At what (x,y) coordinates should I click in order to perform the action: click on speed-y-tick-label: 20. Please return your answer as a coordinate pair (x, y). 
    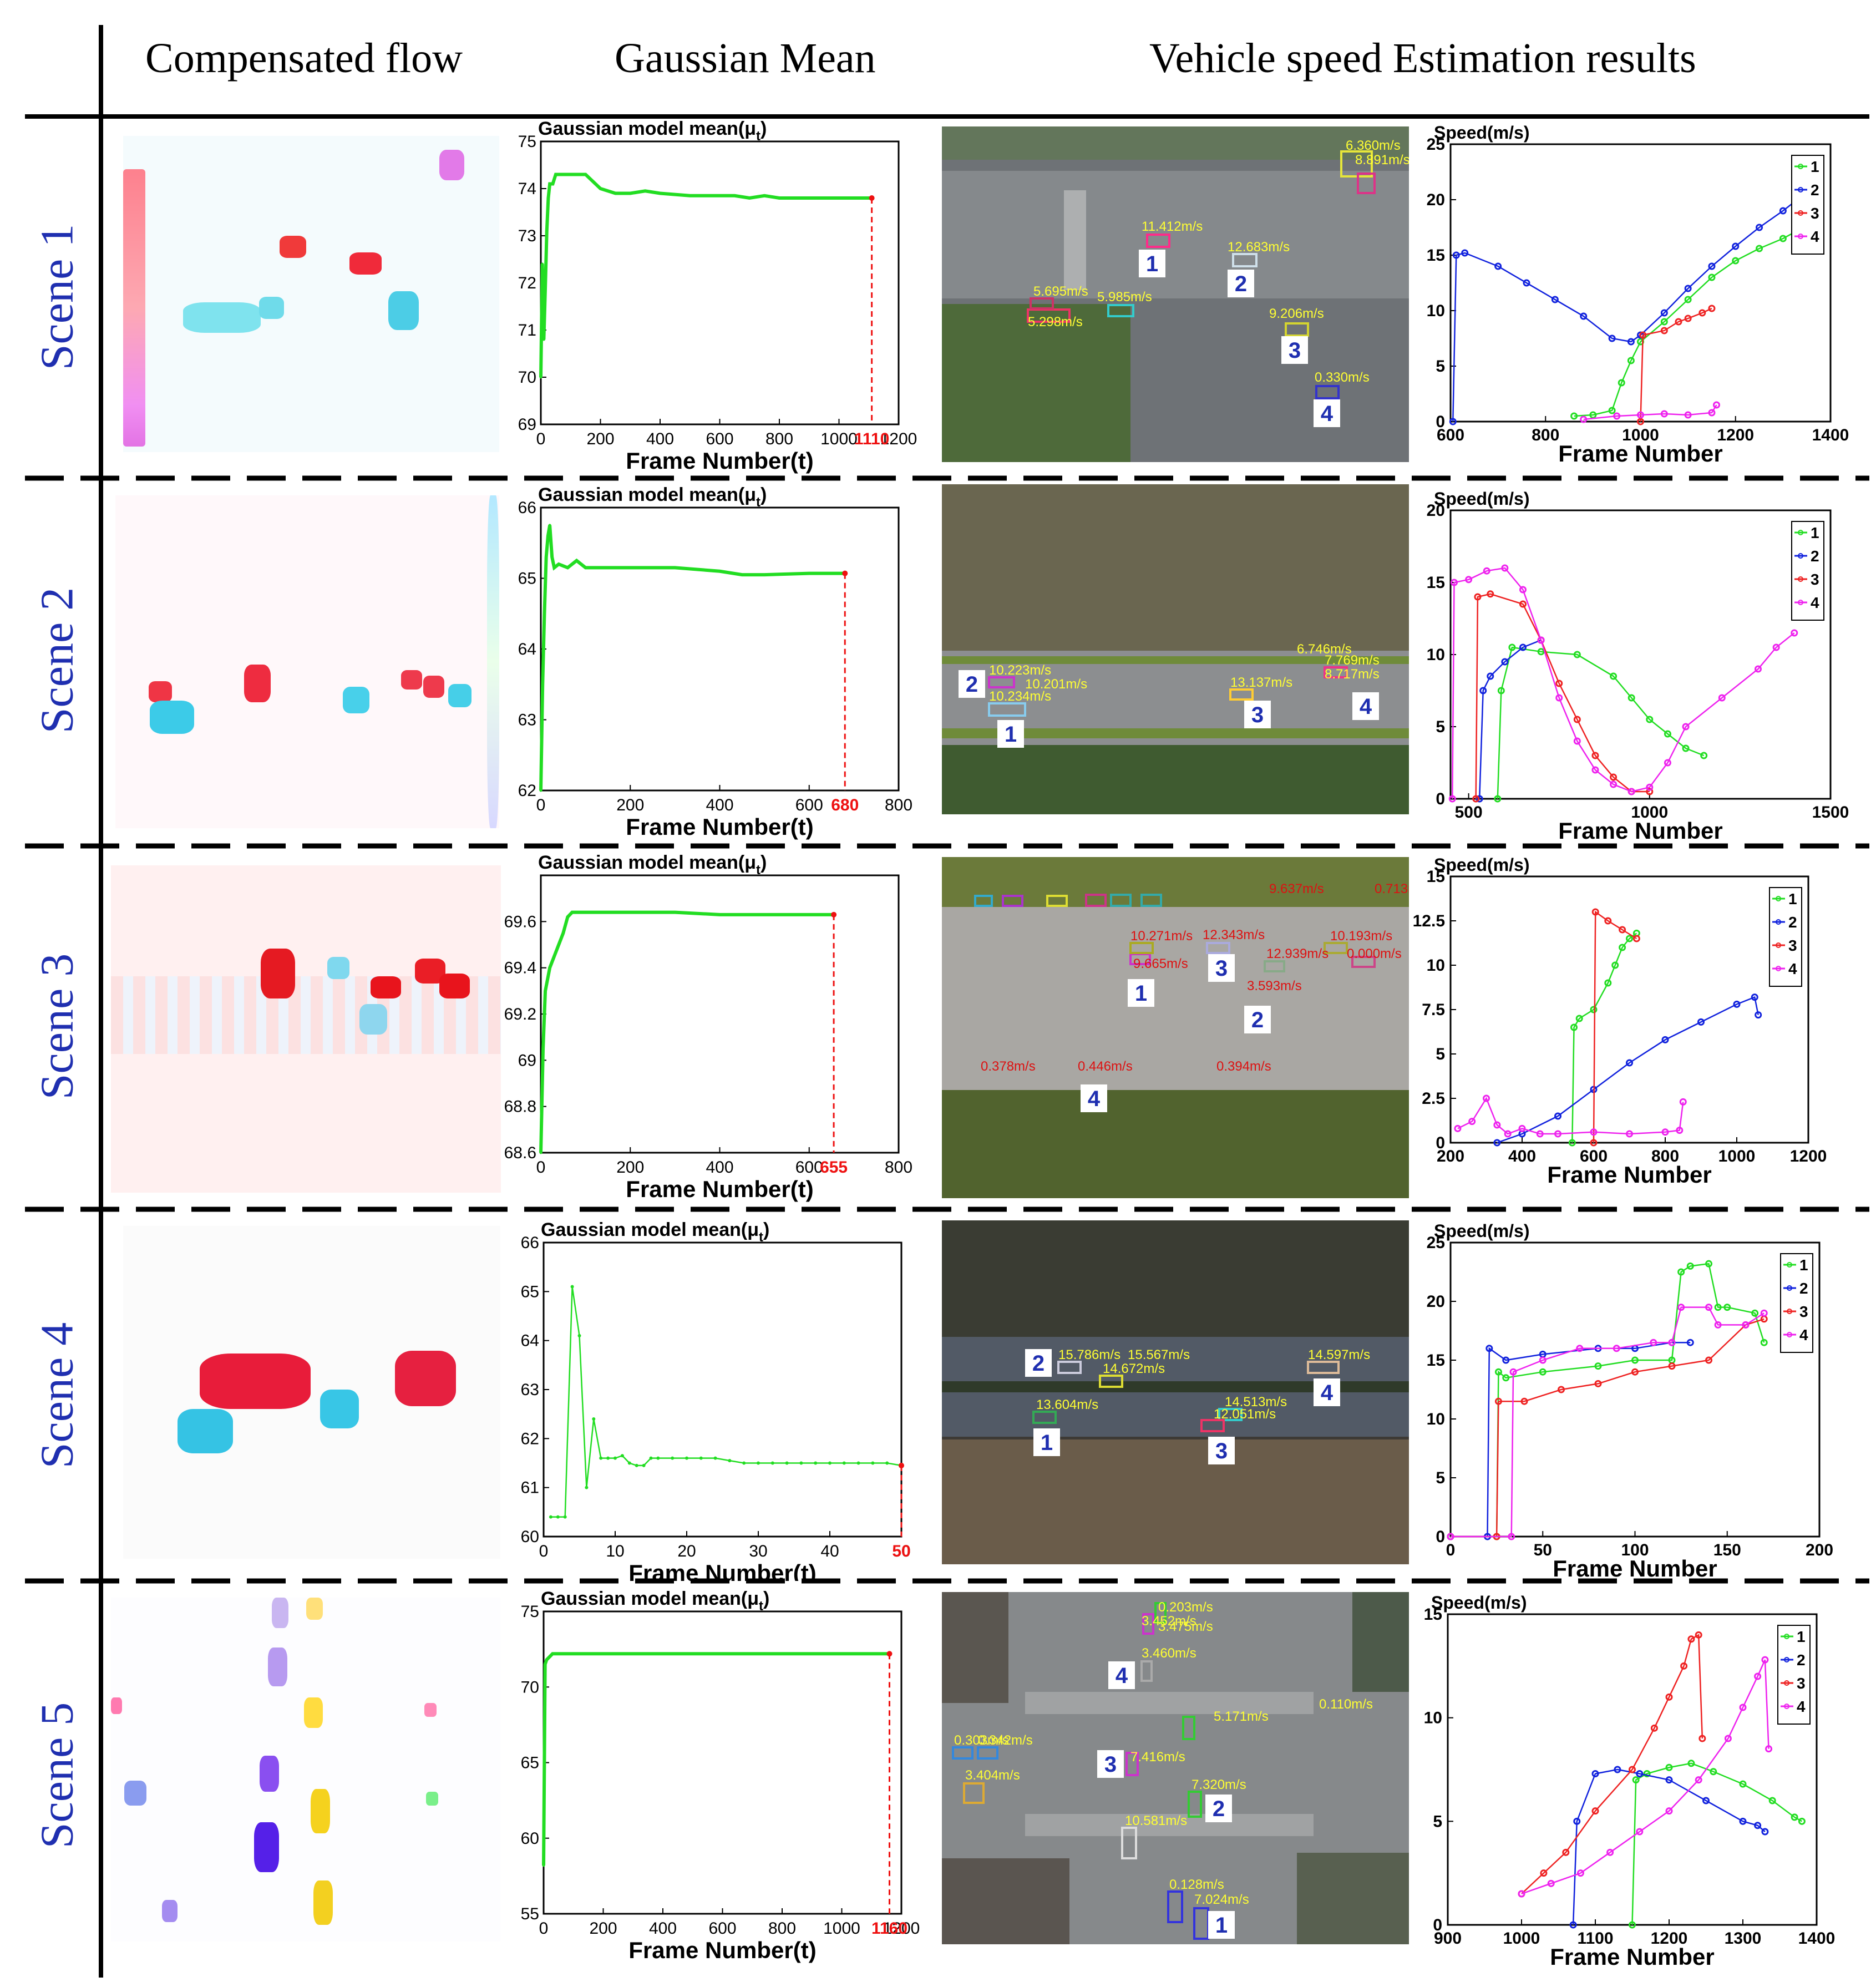
    Looking at the image, I should click on (1436, 1301).